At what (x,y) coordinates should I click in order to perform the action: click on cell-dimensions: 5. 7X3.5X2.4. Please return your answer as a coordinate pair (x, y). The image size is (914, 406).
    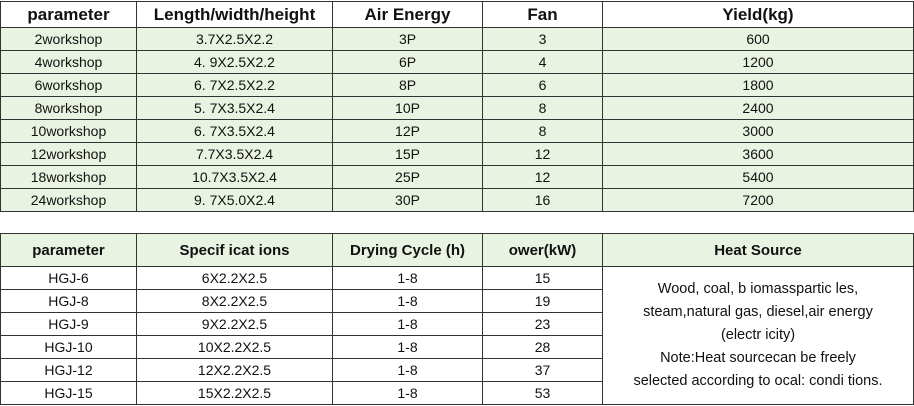
    Looking at the image, I should click on (234, 108).